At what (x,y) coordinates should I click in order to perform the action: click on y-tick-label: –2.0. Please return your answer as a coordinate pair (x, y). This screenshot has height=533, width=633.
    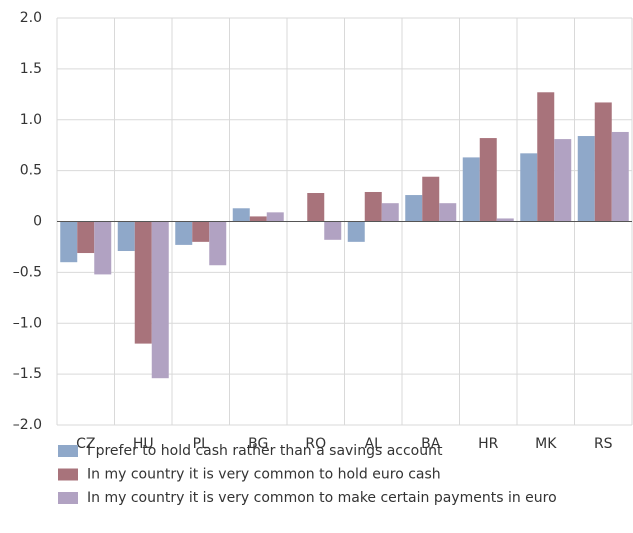
    Looking at the image, I should click on (27, 425).